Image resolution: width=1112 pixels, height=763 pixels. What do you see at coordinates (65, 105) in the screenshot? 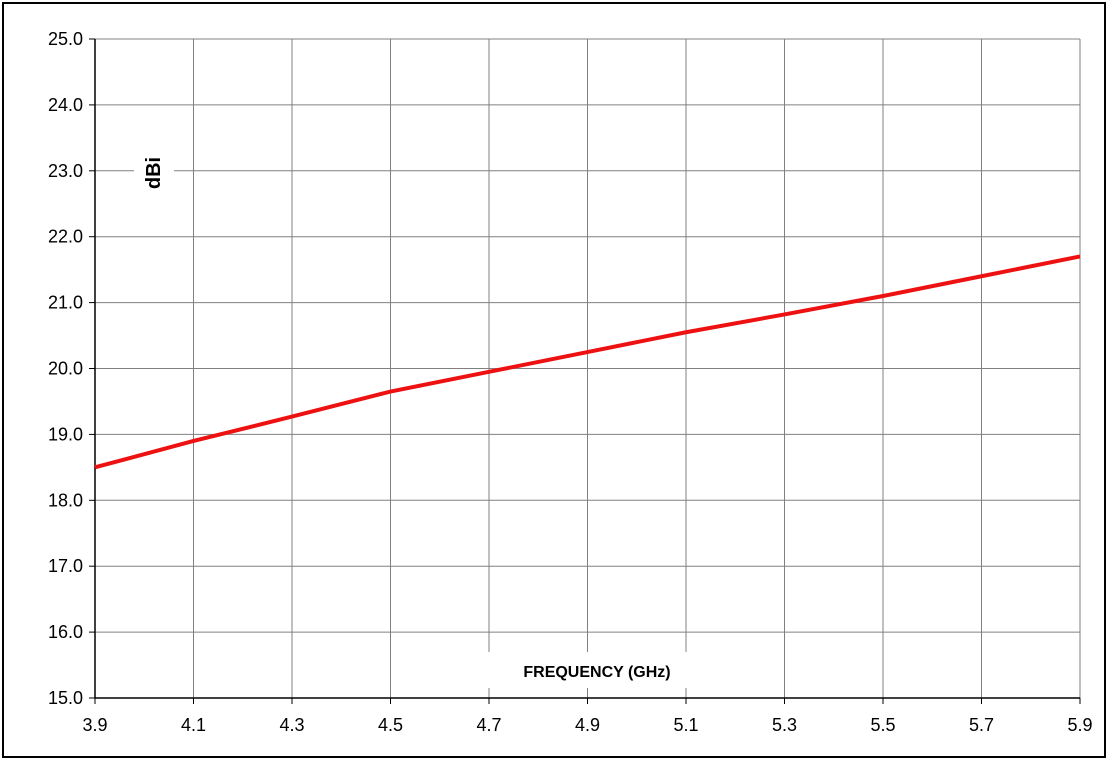
I see `y-tick-label: 24.0` at bounding box center [65, 105].